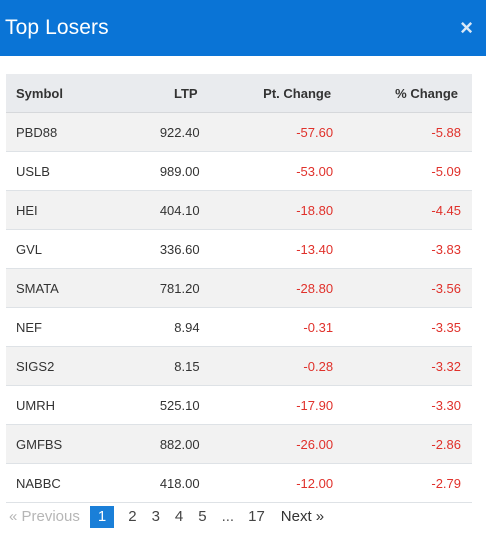 This screenshot has width=486, height=547. Describe the element at coordinates (161, 249) in the screenshot. I see `ltp-cell: 336.60` at that location.